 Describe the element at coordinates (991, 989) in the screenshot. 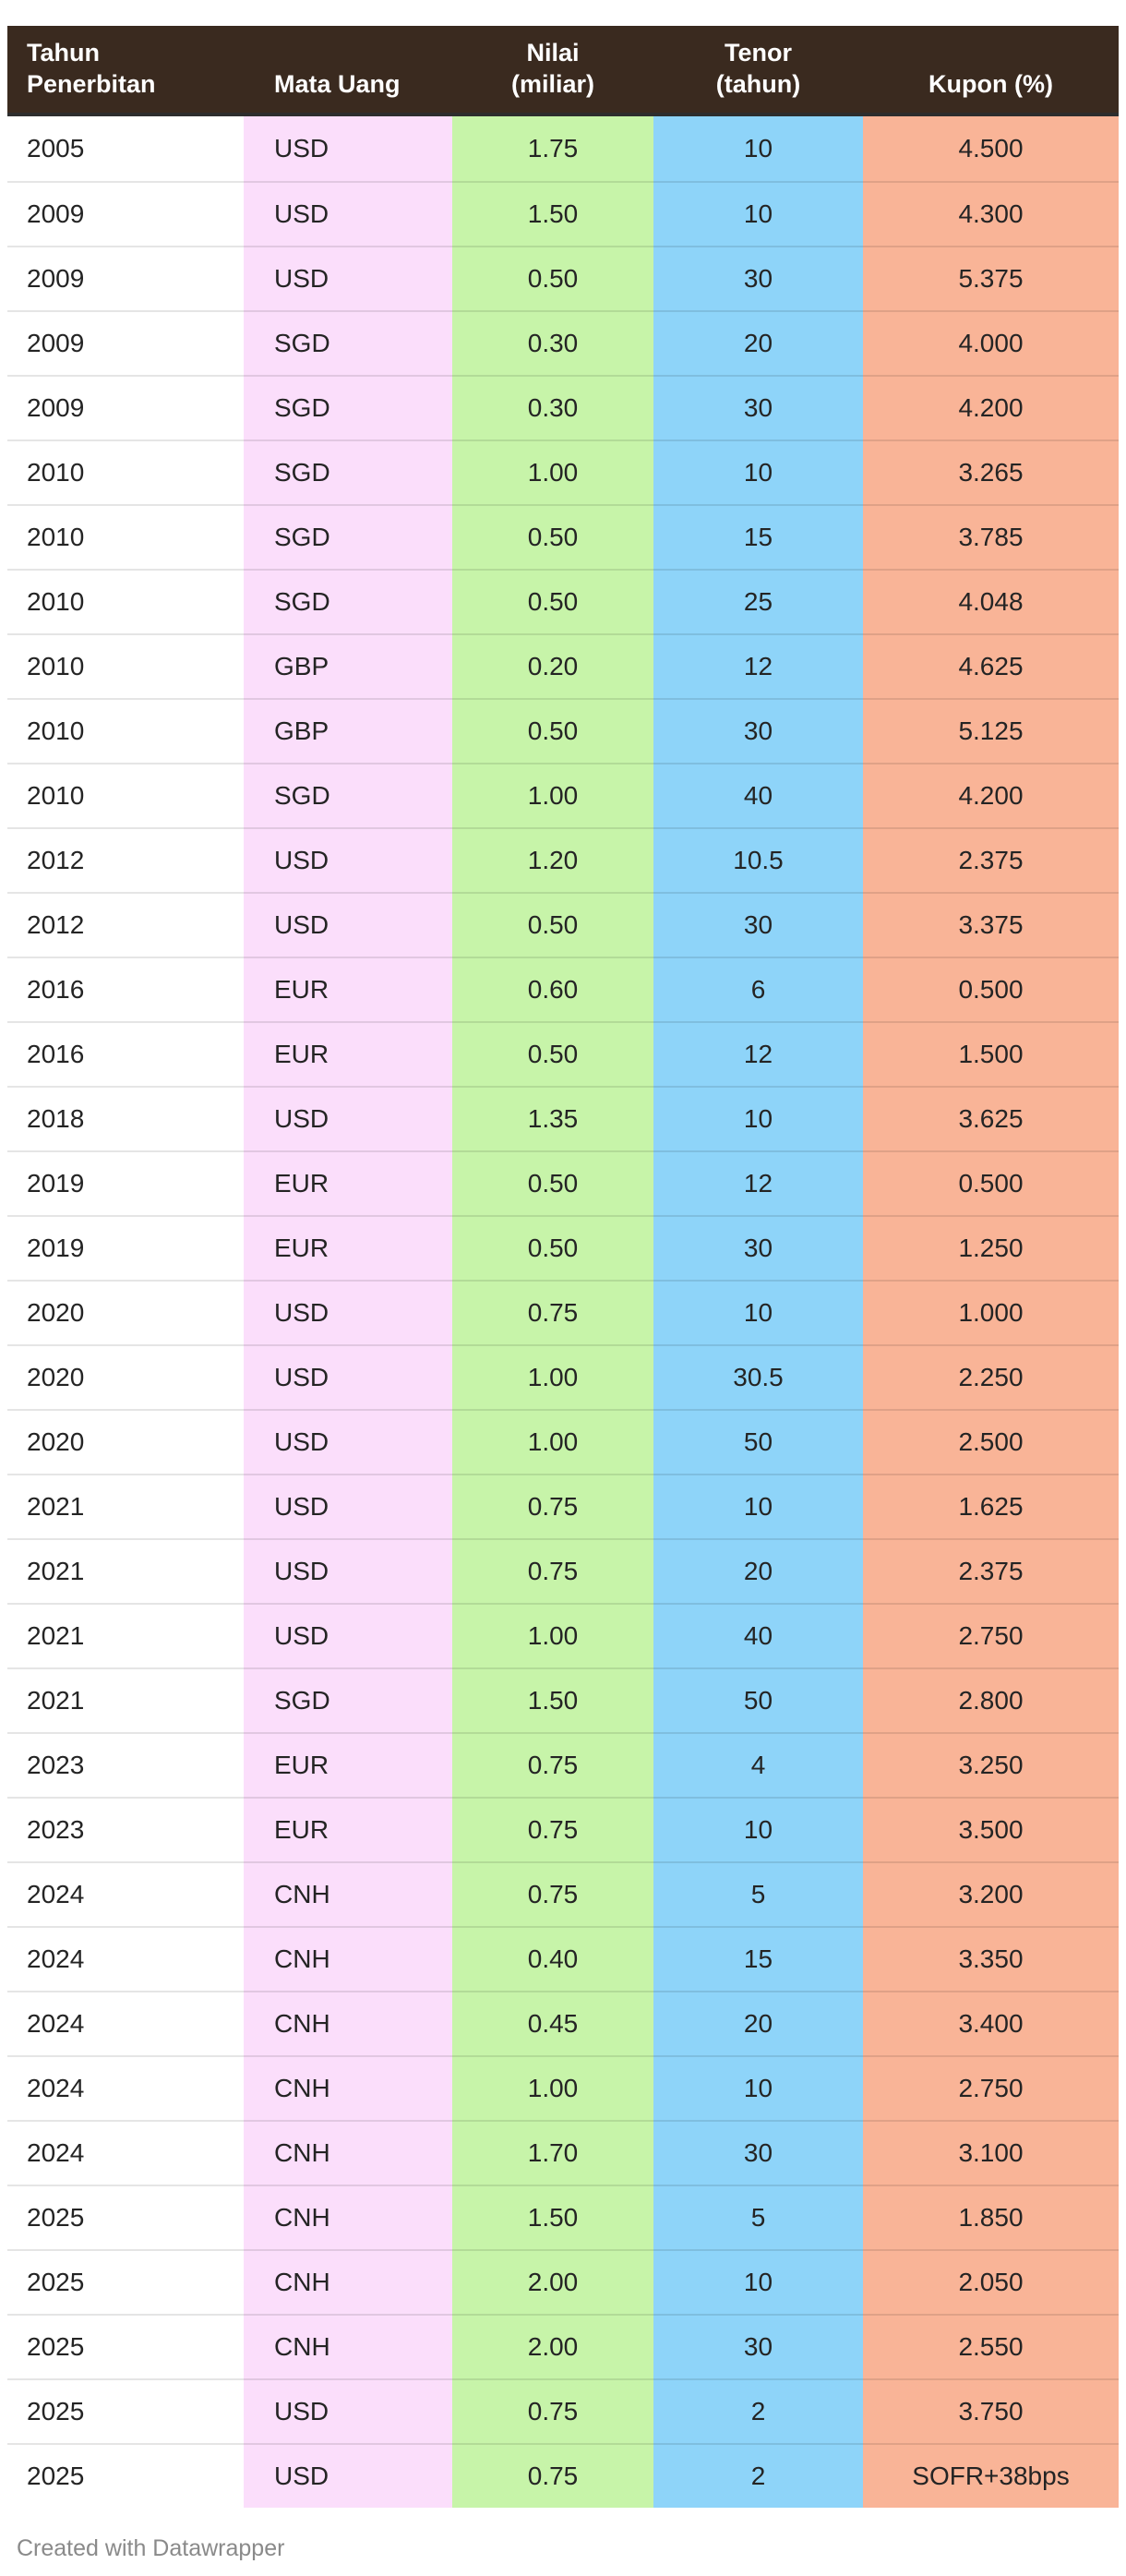

I see `table-cell: 0.500` at that location.